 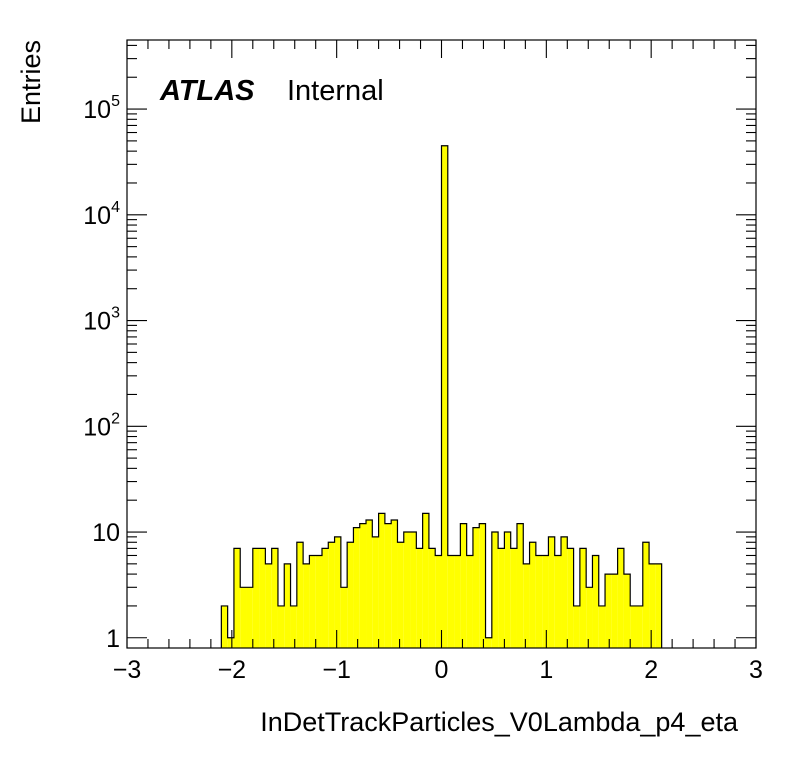 What do you see at coordinates (651, 670) in the screenshot?
I see `x-tick-label: 2` at bounding box center [651, 670].